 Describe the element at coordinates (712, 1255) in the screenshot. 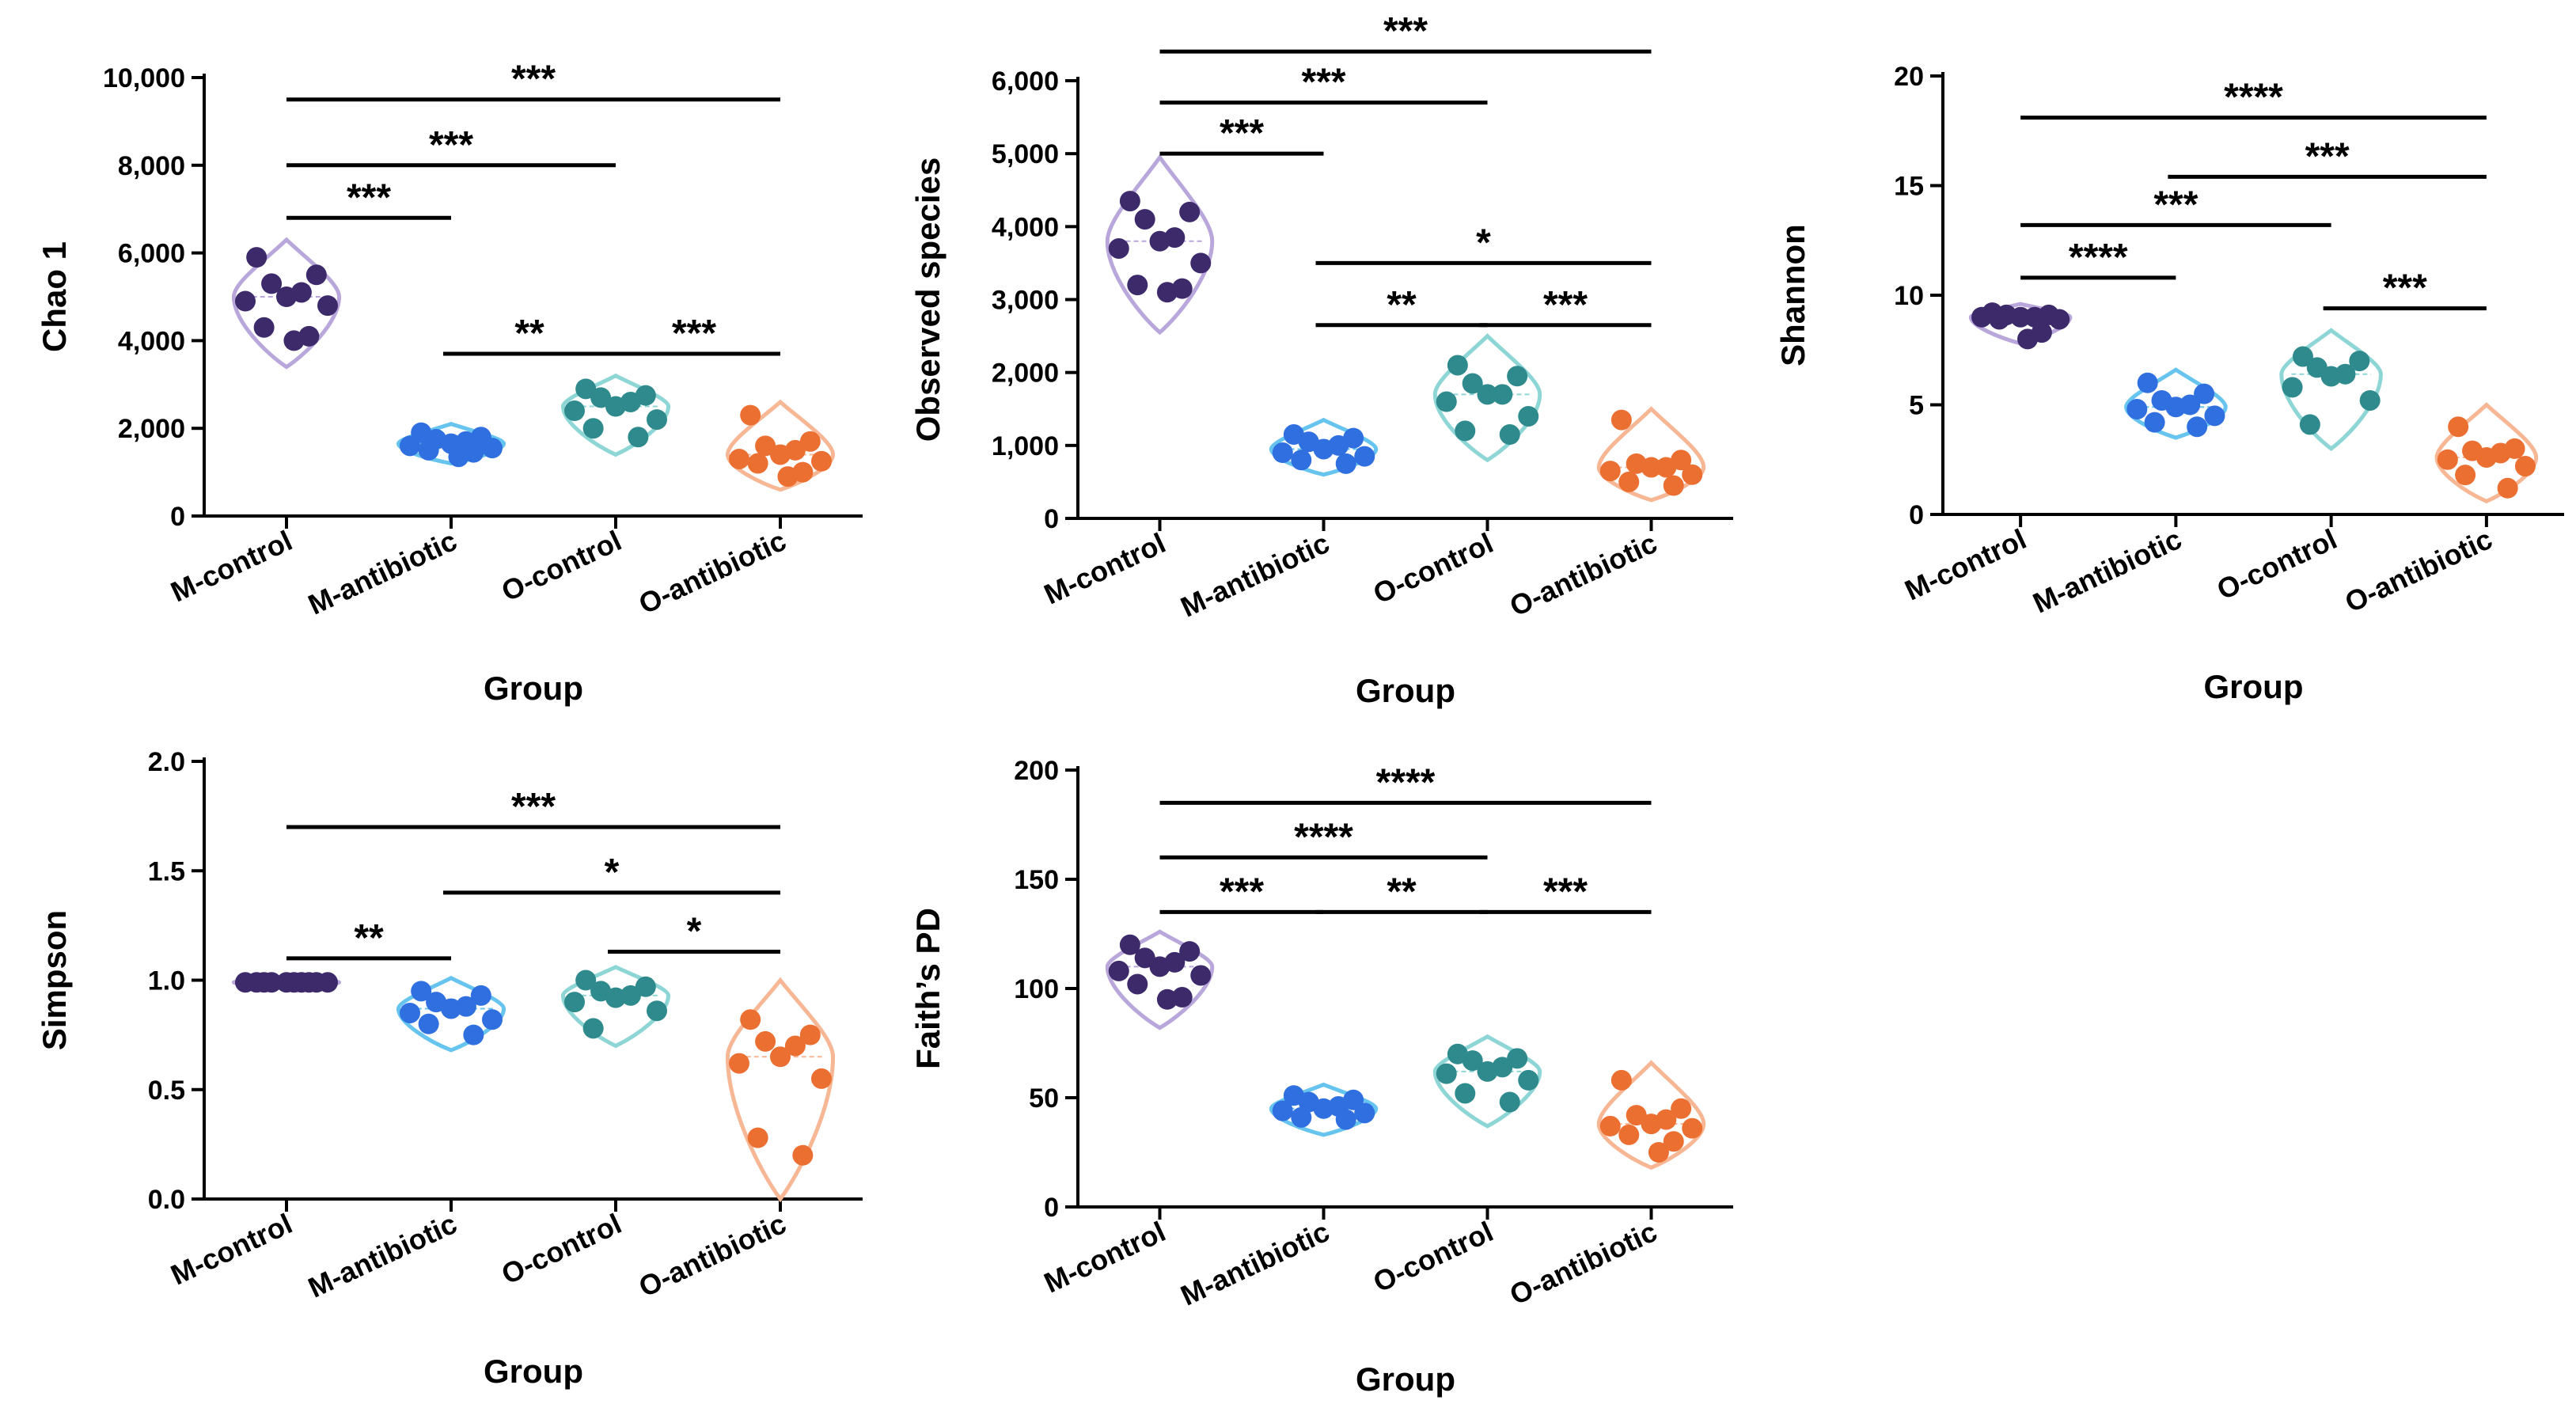

I see `x-tick-label: O-antibiotic` at that location.